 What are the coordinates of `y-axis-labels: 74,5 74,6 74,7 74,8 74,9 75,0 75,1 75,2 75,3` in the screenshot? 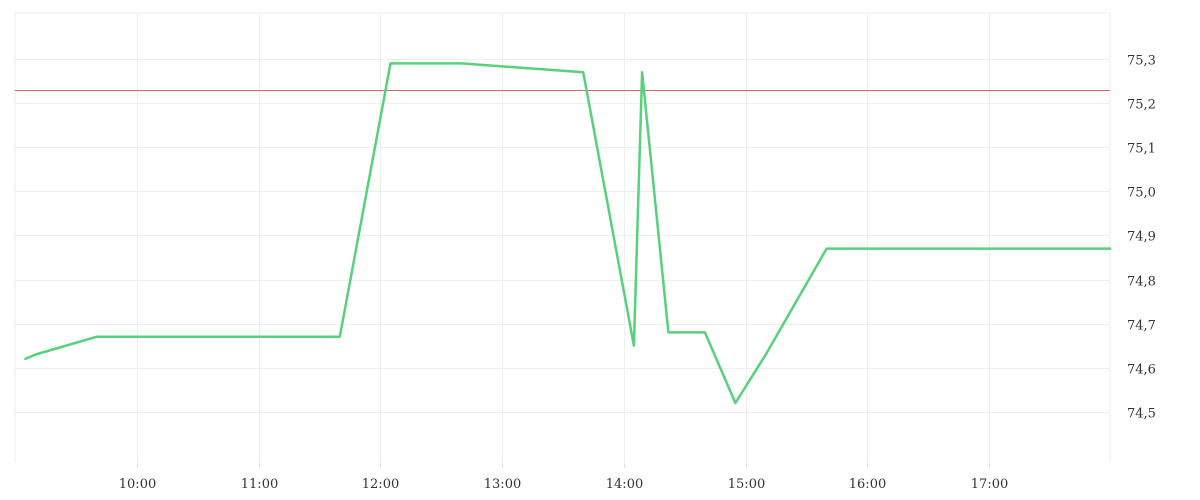 It's located at (1141, 238).